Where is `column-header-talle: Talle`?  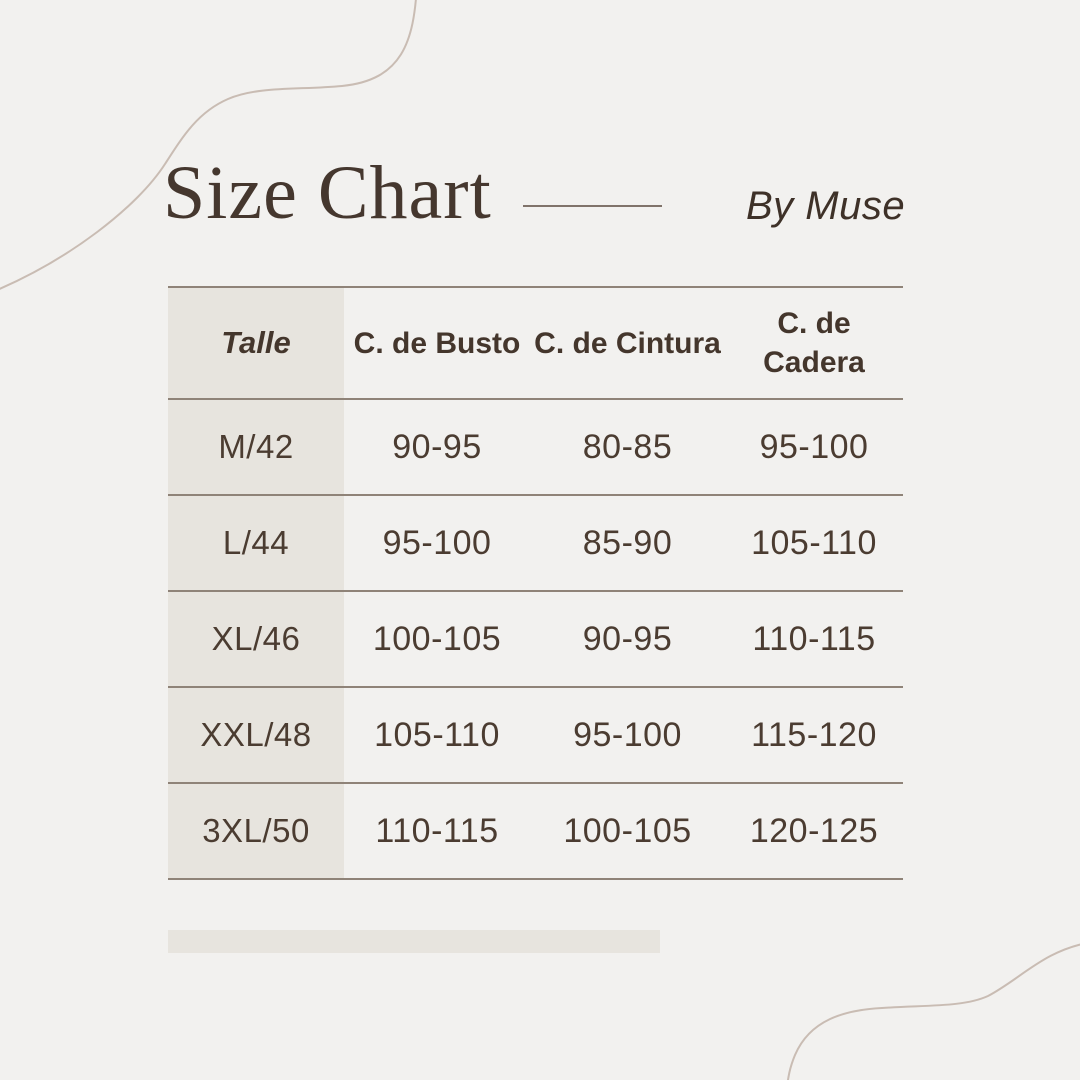
column-header-talle: Talle is located at coordinates (256, 343).